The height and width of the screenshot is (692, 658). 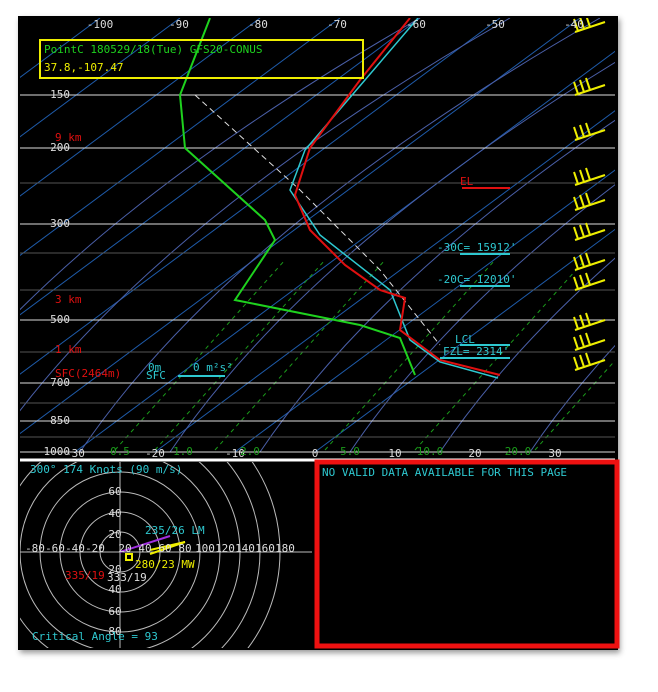 I want to click on label: -30, so click(x=75, y=453).